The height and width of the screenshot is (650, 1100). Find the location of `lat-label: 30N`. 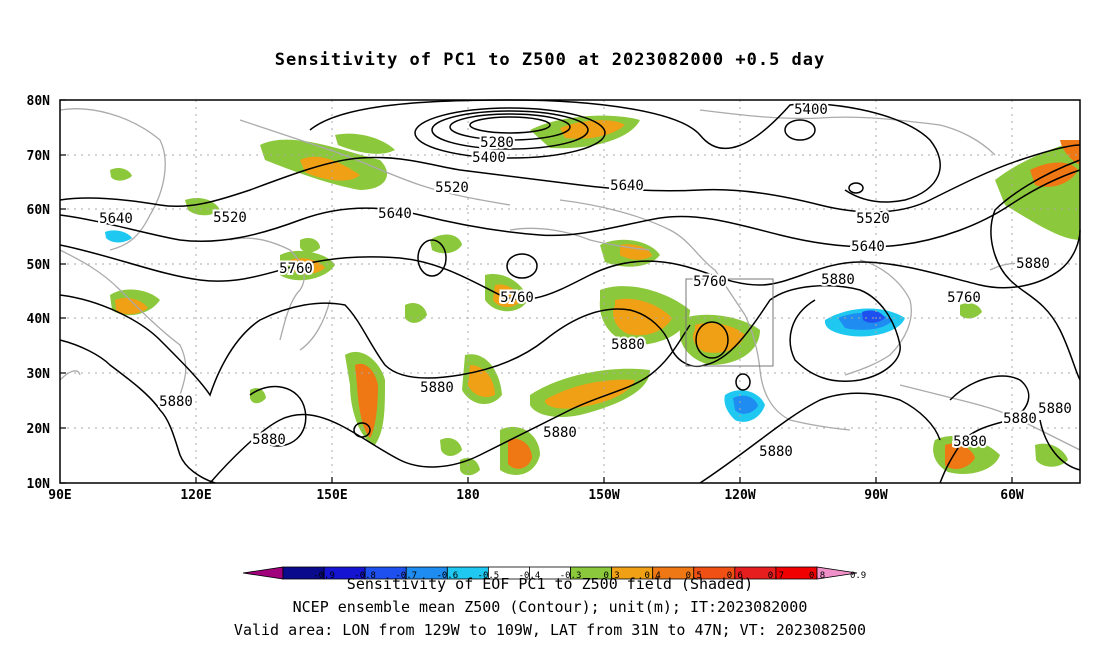

lat-label: 30N is located at coordinates (39, 374).